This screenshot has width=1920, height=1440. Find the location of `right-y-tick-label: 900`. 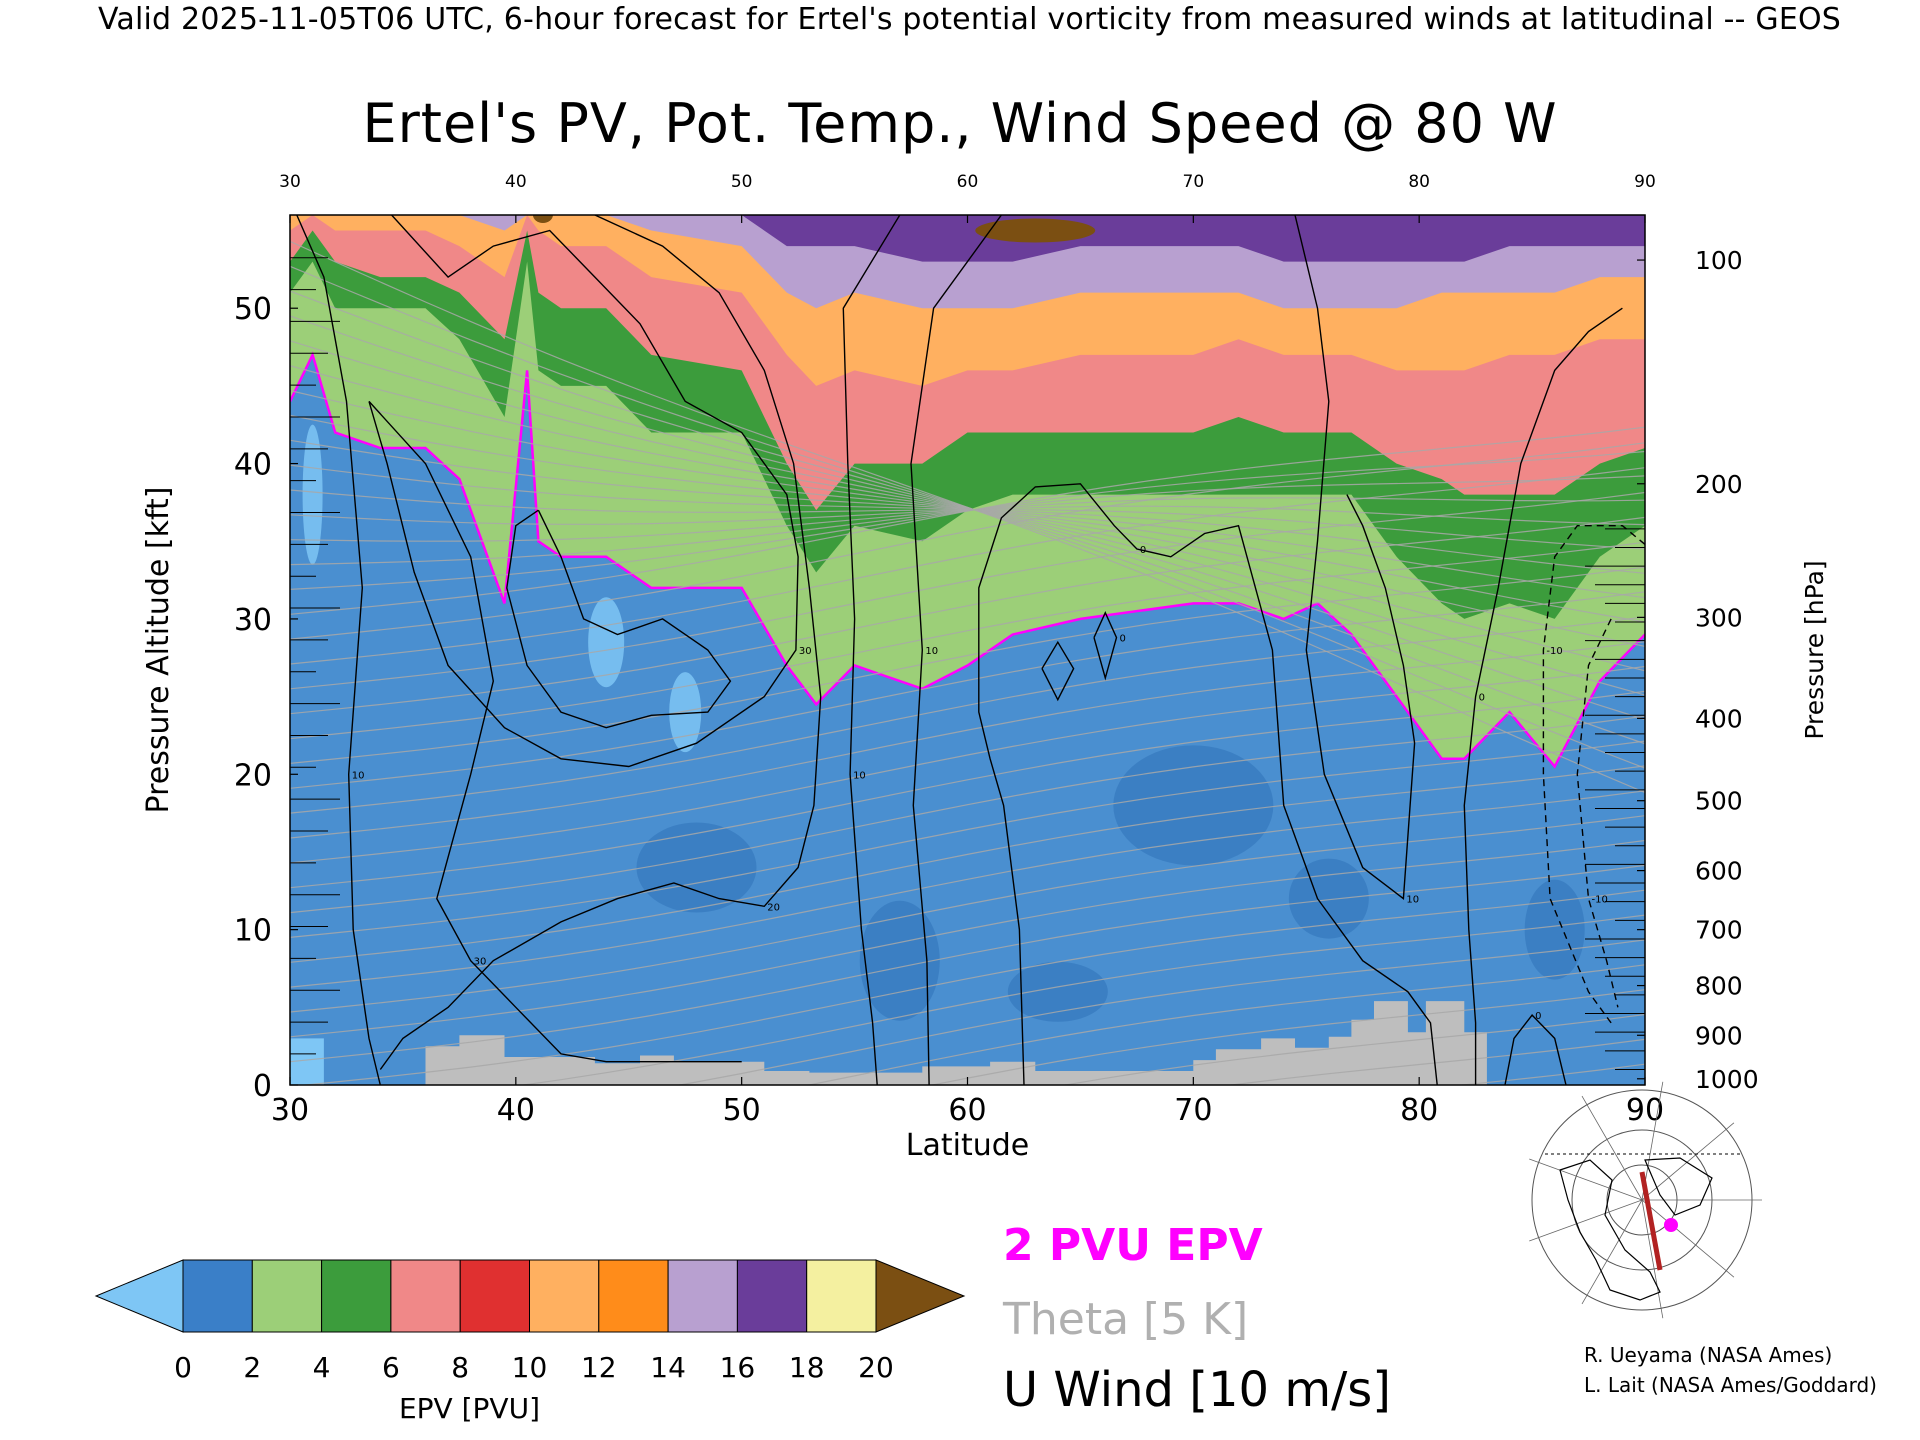

right-y-tick-label: 900 is located at coordinates (1719, 1035).